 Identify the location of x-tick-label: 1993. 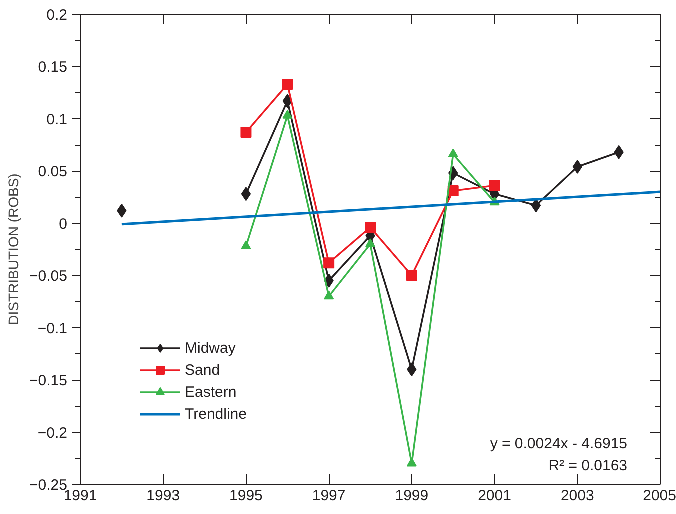
(163, 496).